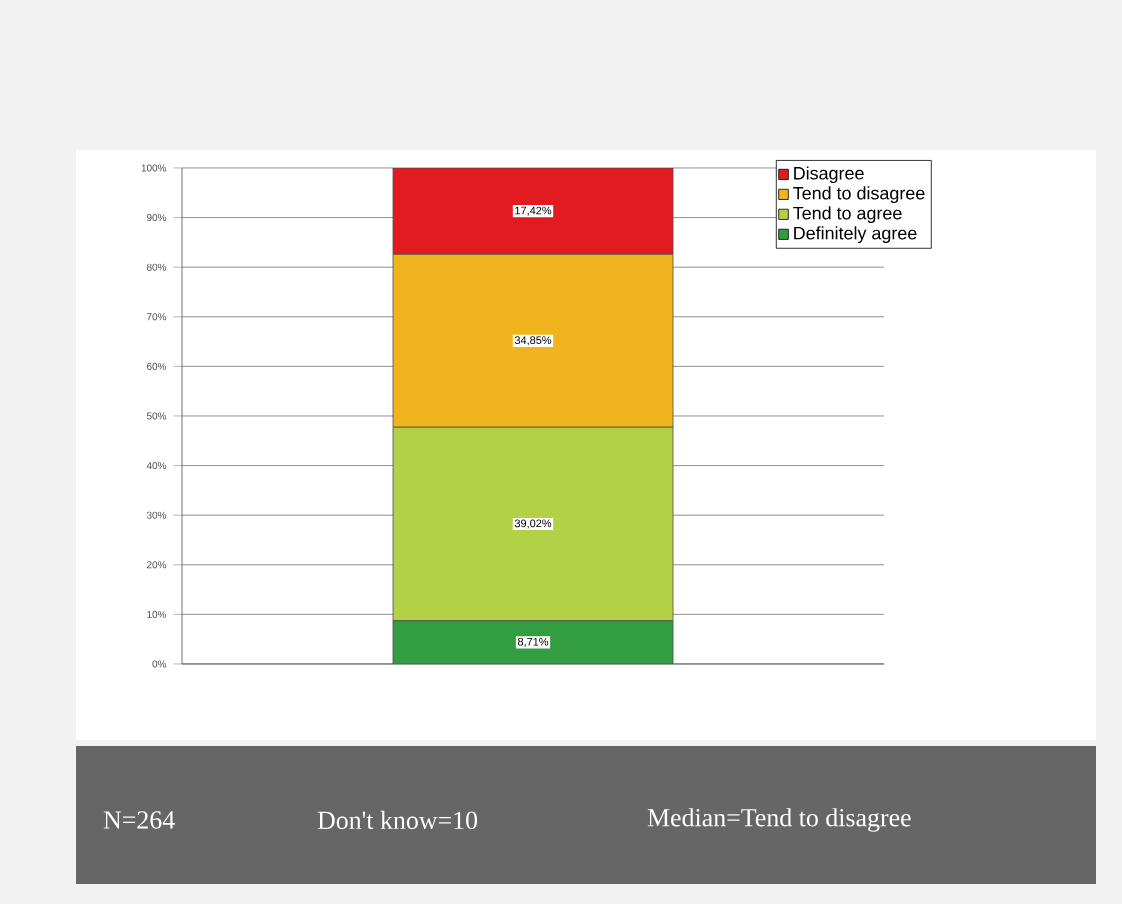 The width and height of the screenshot is (1122, 904). Describe the element at coordinates (779, 820) in the screenshot. I see `text: Median=Tend to disagree` at that location.